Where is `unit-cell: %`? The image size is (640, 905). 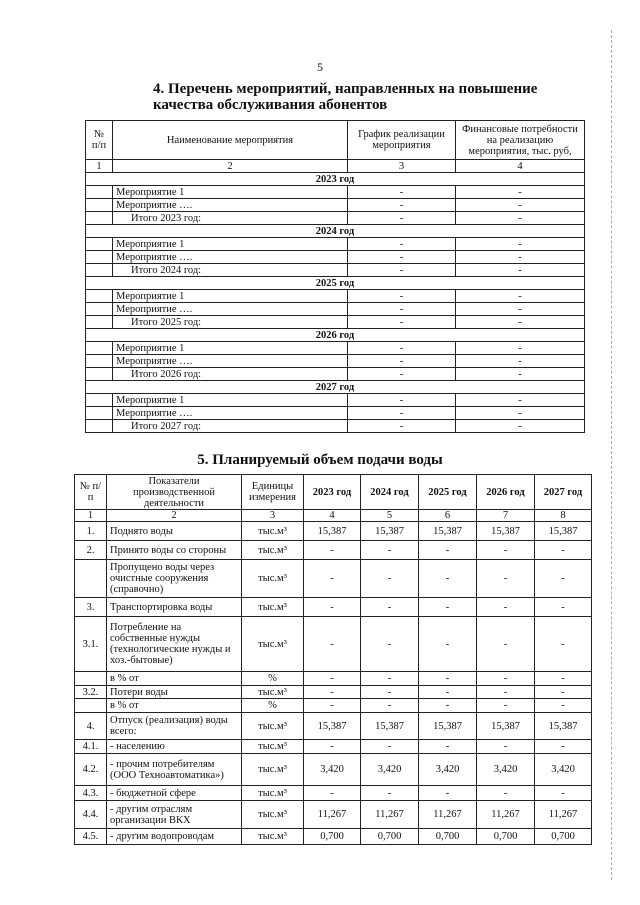 unit-cell: % is located at coordinates (272, 678).